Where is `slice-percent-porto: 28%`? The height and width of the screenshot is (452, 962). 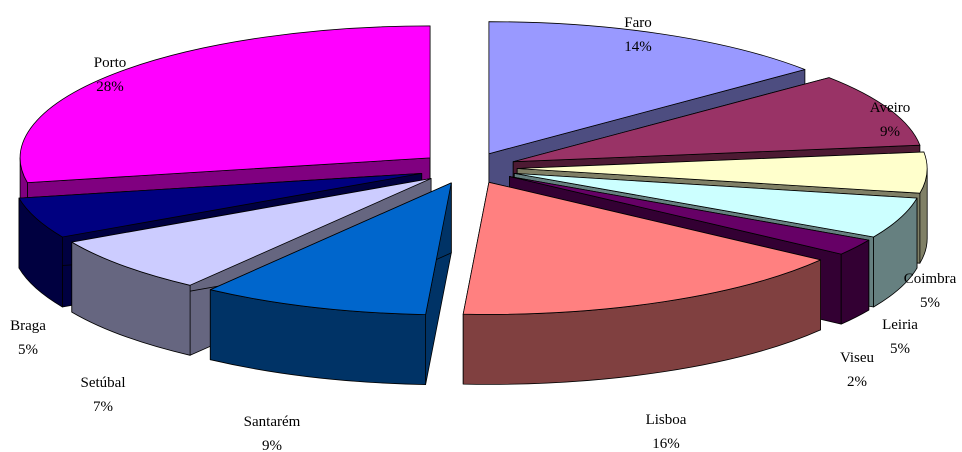
slice-percent-porto: 28% is located at coordinates (110, 87).